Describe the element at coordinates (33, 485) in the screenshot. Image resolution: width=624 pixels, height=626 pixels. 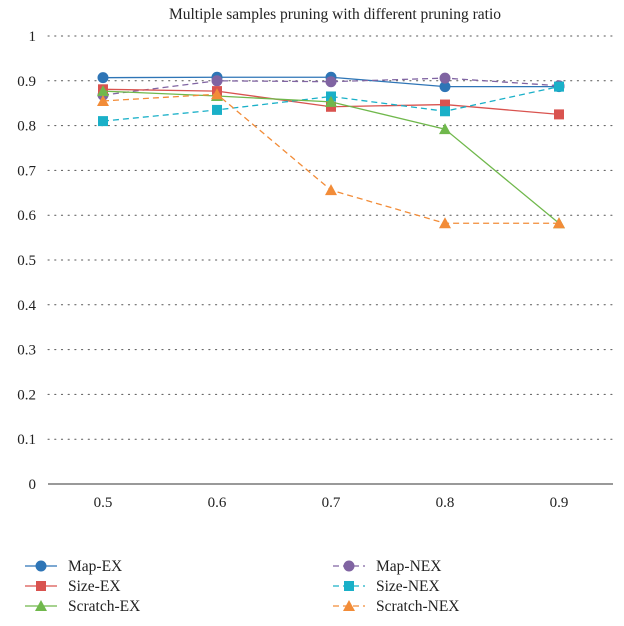
I see `y-tick-label: 0` at that location.